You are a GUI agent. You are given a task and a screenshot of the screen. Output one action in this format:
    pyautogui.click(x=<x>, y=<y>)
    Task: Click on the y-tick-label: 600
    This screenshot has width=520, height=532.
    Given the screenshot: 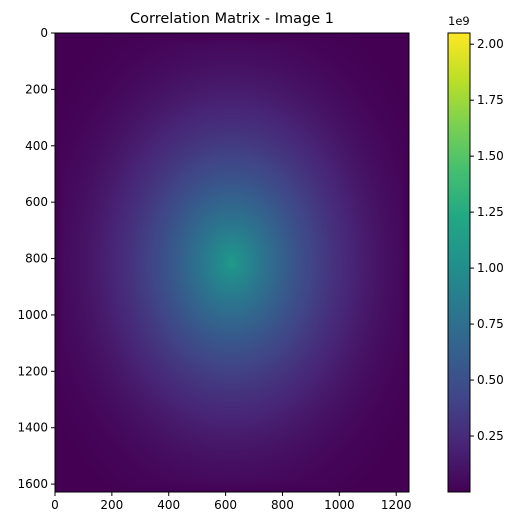 What is the action you would take?
    pyautogui.click(x=36, y=202)
    